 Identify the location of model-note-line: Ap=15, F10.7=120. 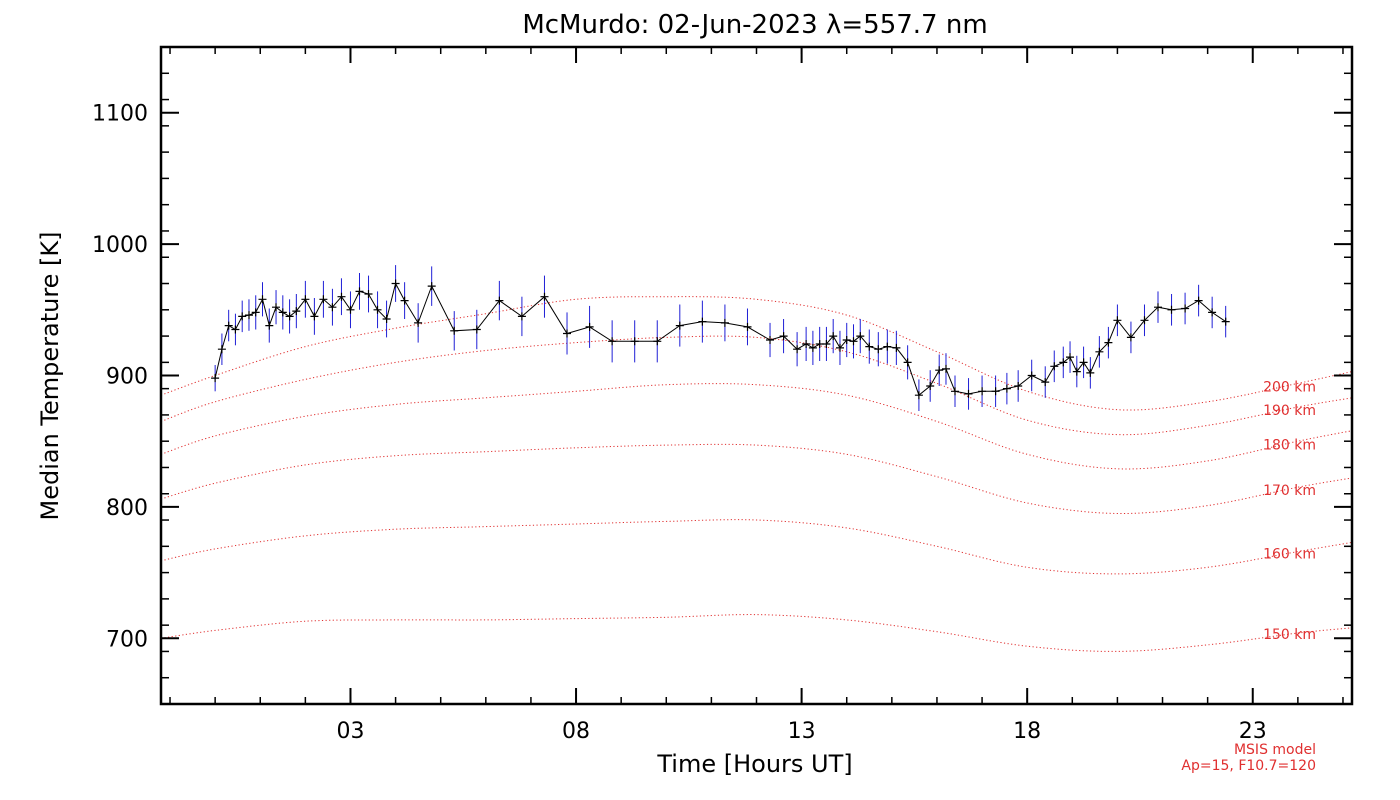
(1248, 766).